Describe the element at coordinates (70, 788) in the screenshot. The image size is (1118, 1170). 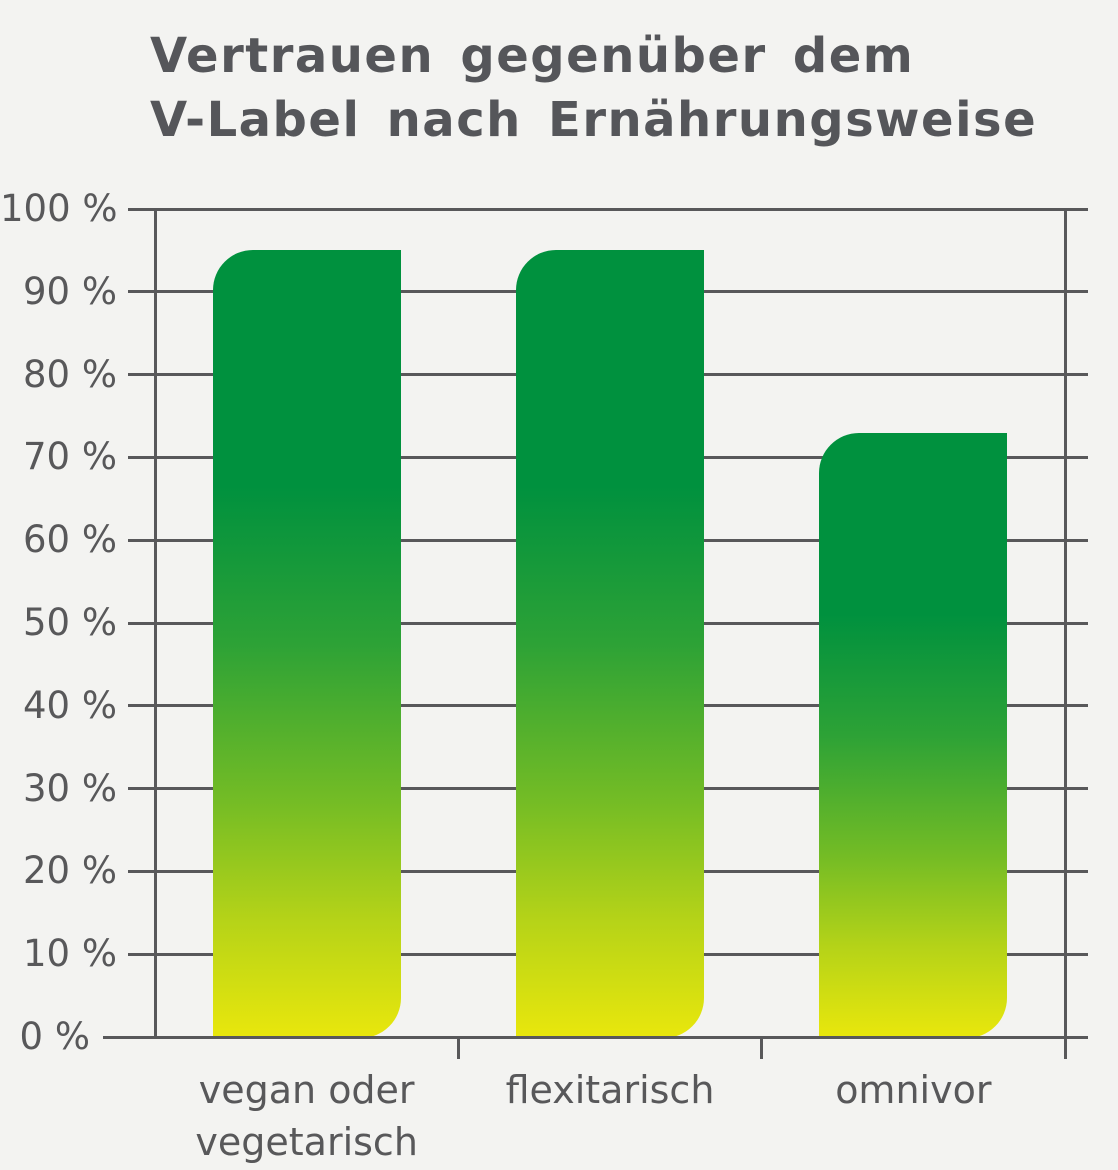
I see `y-axis-tick-label: 30 %` at that location.